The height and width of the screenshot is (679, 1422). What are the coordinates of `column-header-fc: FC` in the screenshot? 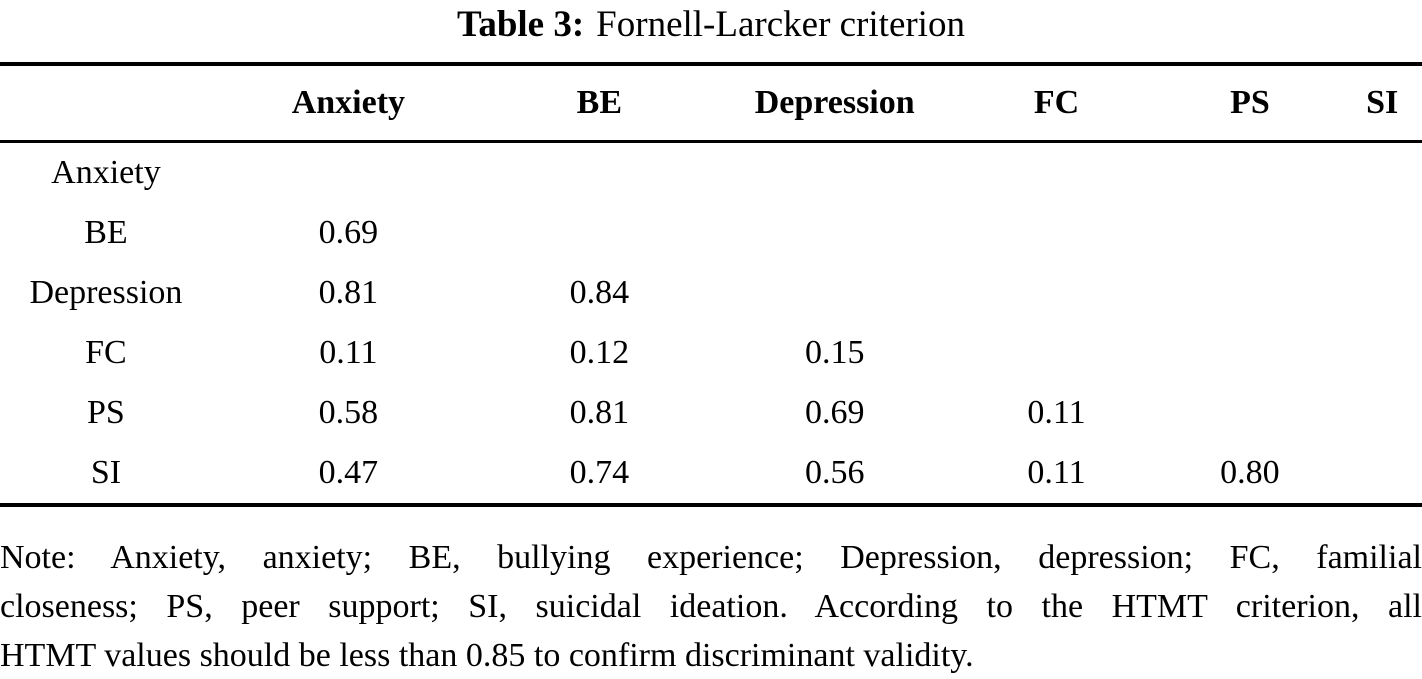 It's located at (1056, 102).